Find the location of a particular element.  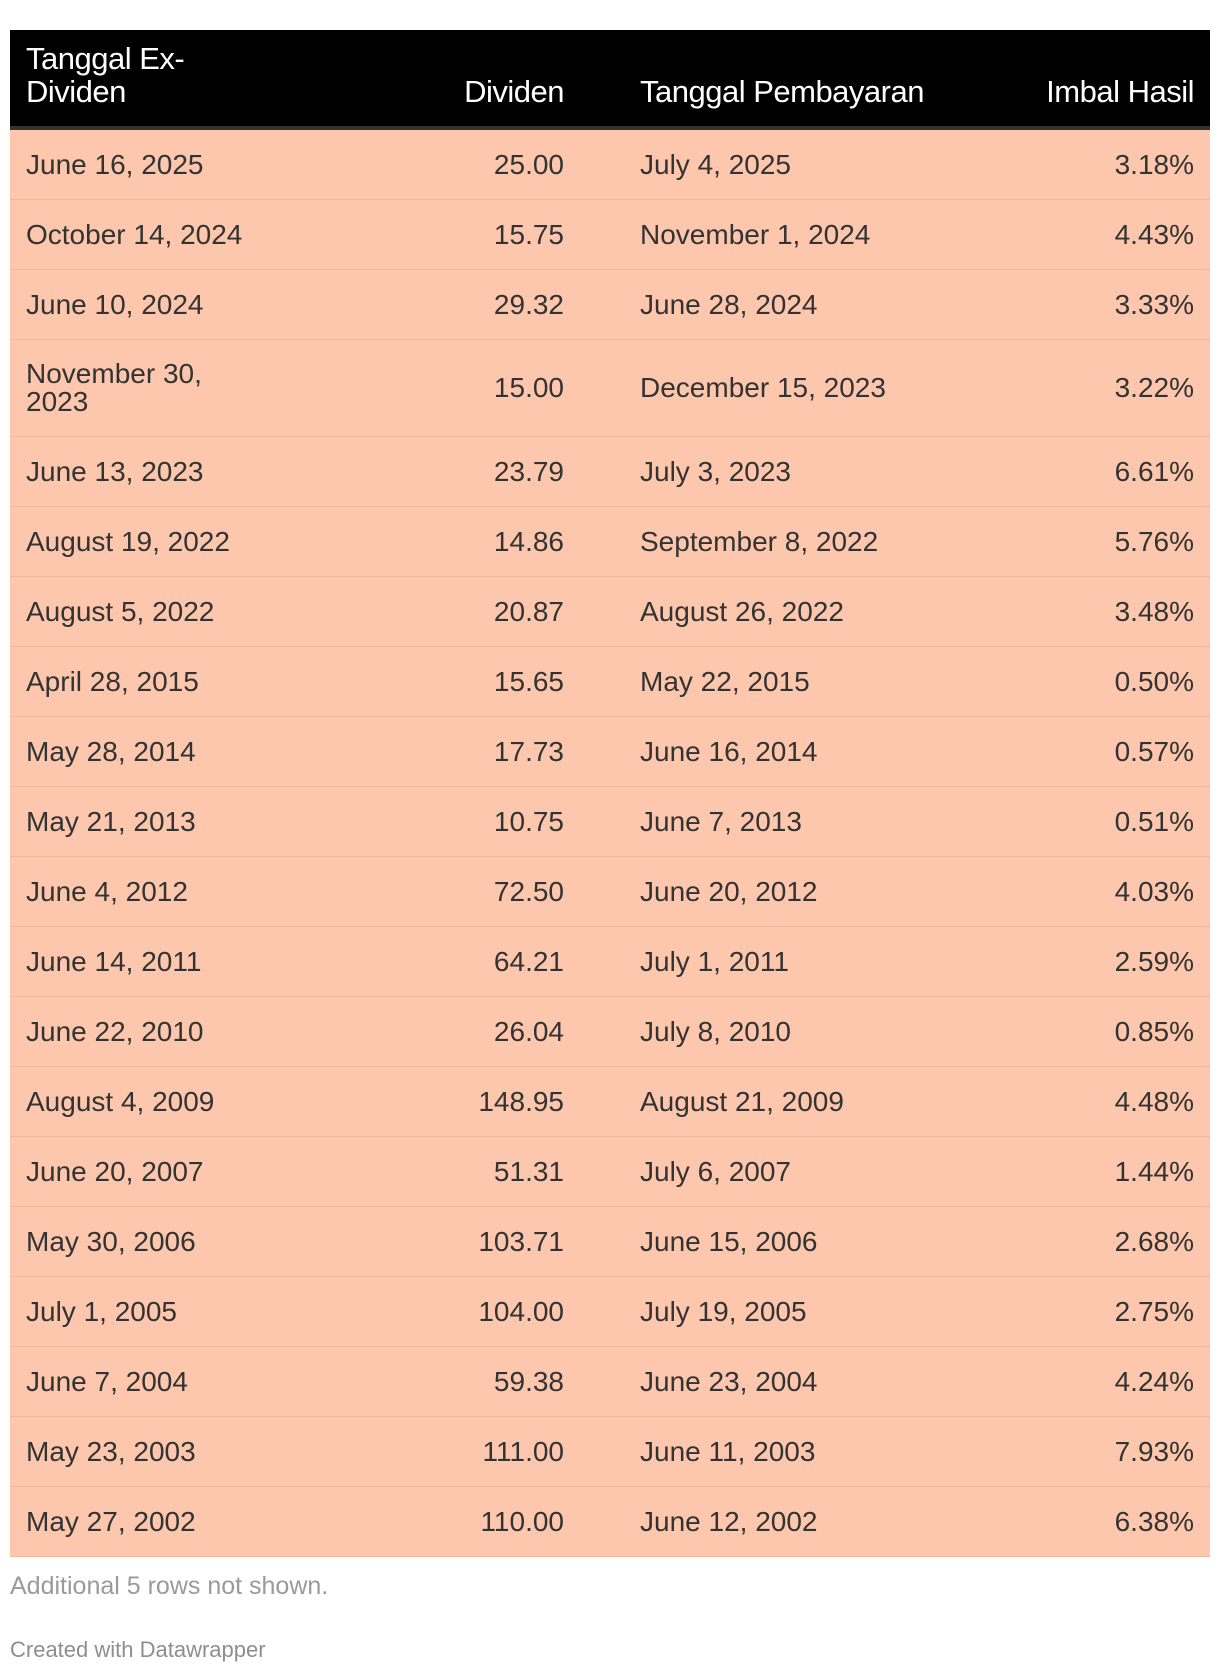

yield-cell: 3.33% is located at coordinates (1100, 304).